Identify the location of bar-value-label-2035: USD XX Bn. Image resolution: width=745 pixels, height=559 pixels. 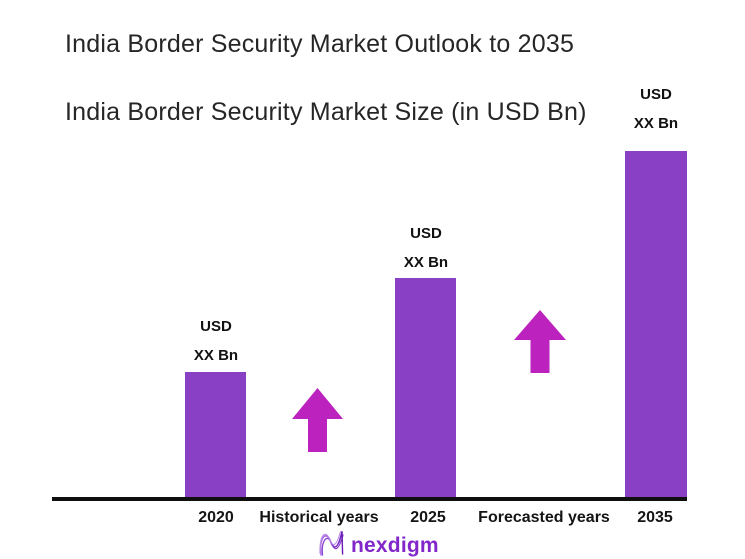
(656, 109).